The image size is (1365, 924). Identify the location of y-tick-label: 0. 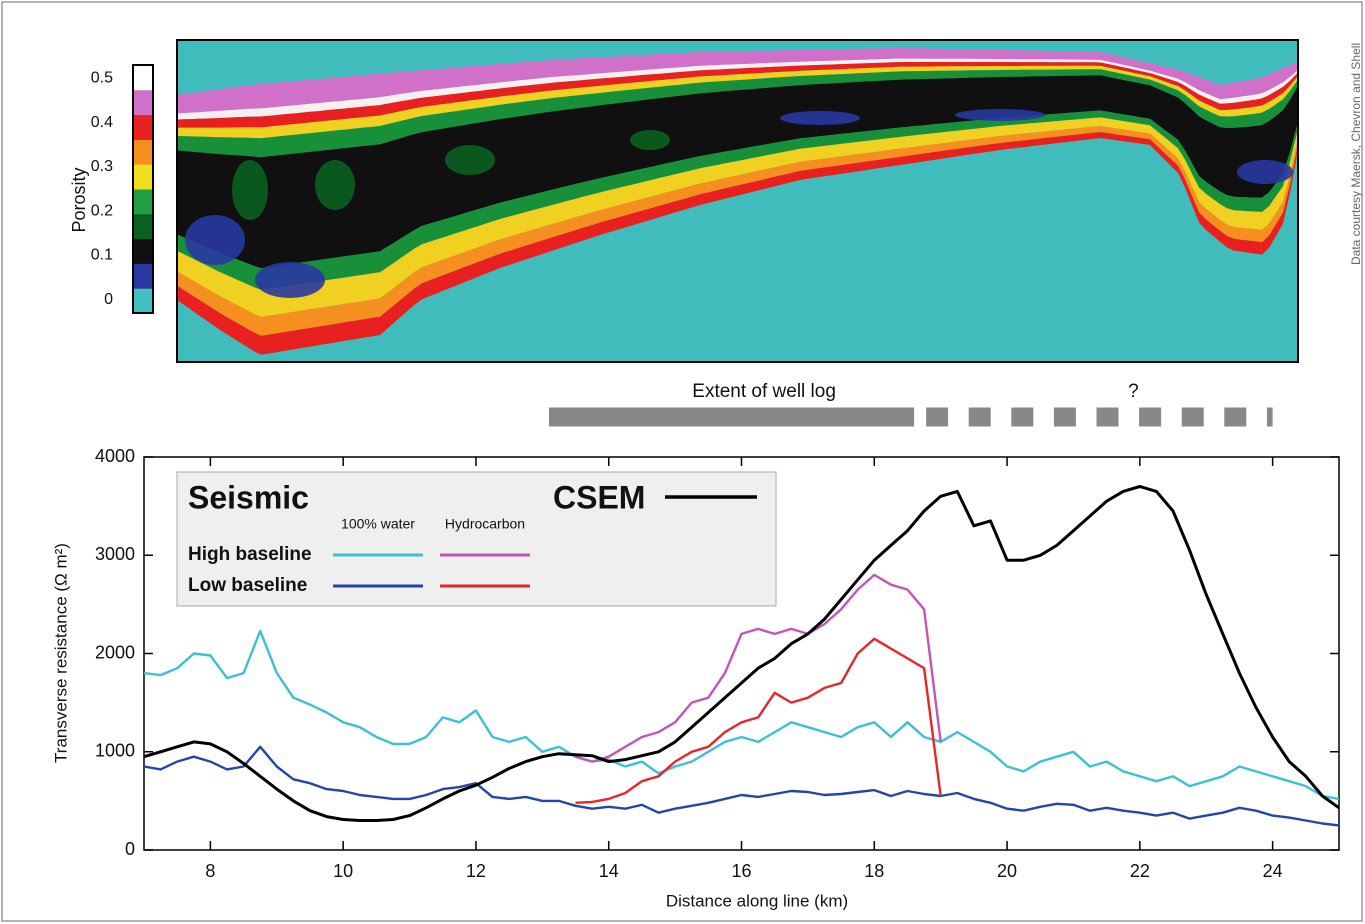
(130, 849).